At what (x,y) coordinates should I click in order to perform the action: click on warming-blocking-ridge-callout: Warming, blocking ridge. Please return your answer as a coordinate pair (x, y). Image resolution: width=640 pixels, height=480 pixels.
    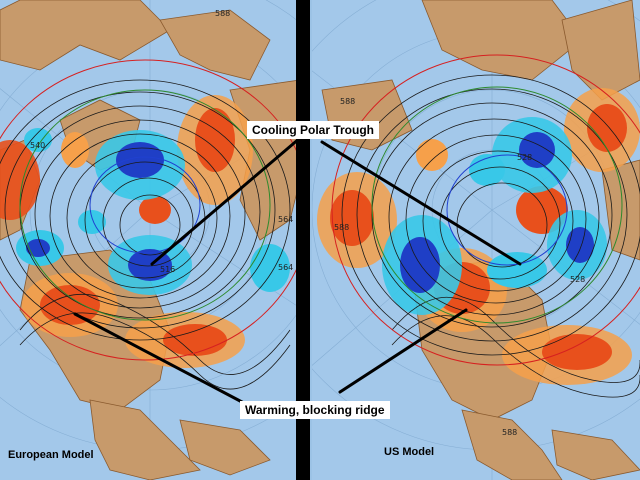
    Looking at the image, I should click on (315, 410).